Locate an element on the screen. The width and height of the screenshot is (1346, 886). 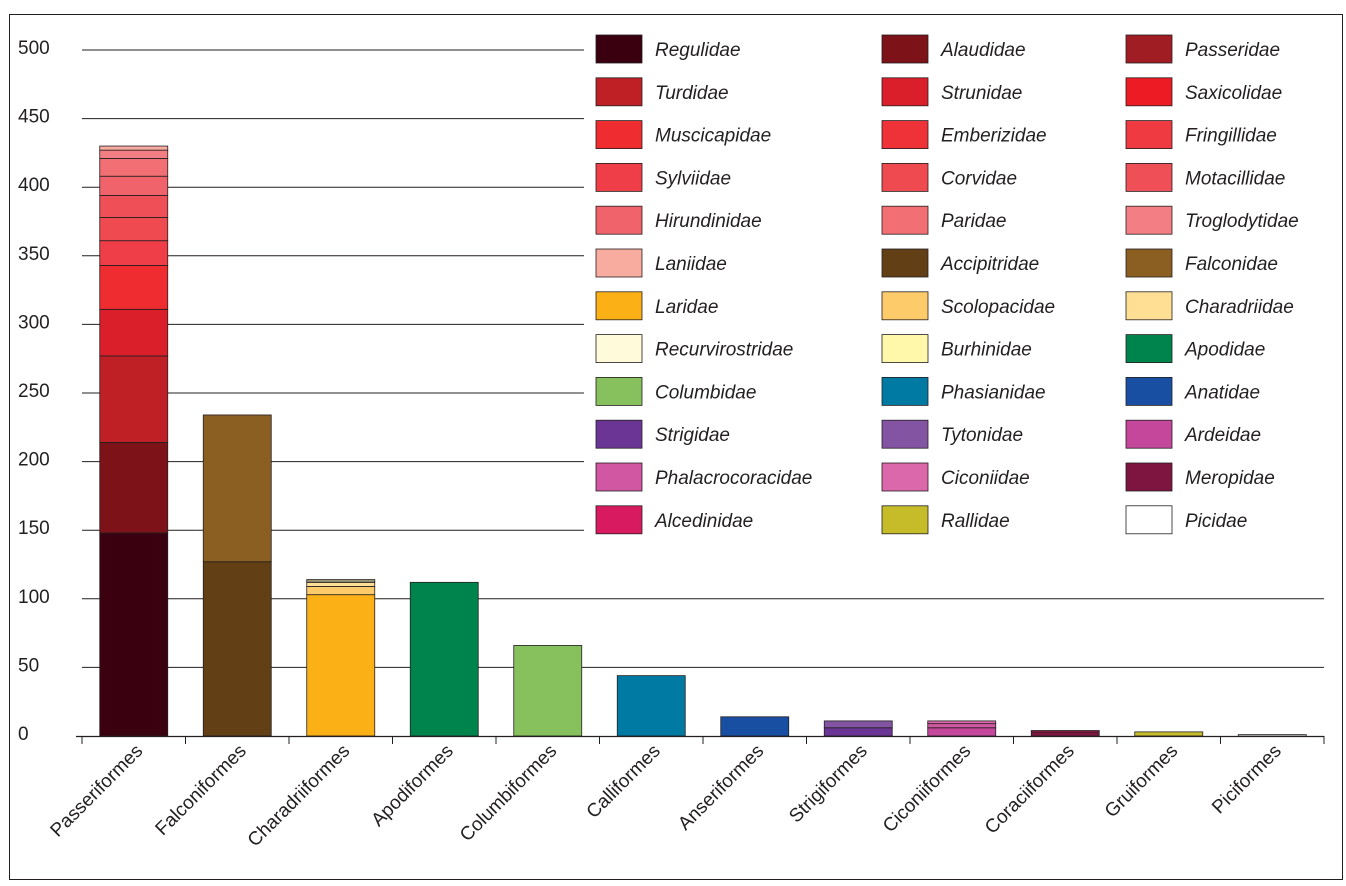
legend-swatch-troglodytidae is located at coordinates (1149, 220).